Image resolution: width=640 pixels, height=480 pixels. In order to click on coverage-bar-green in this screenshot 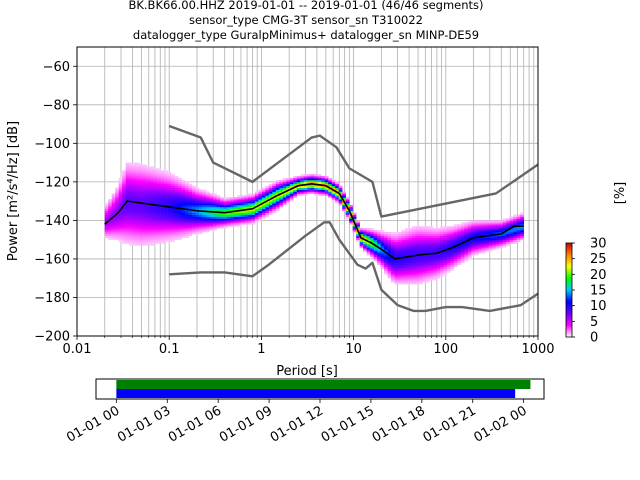, I will do `click(323, 384)`.